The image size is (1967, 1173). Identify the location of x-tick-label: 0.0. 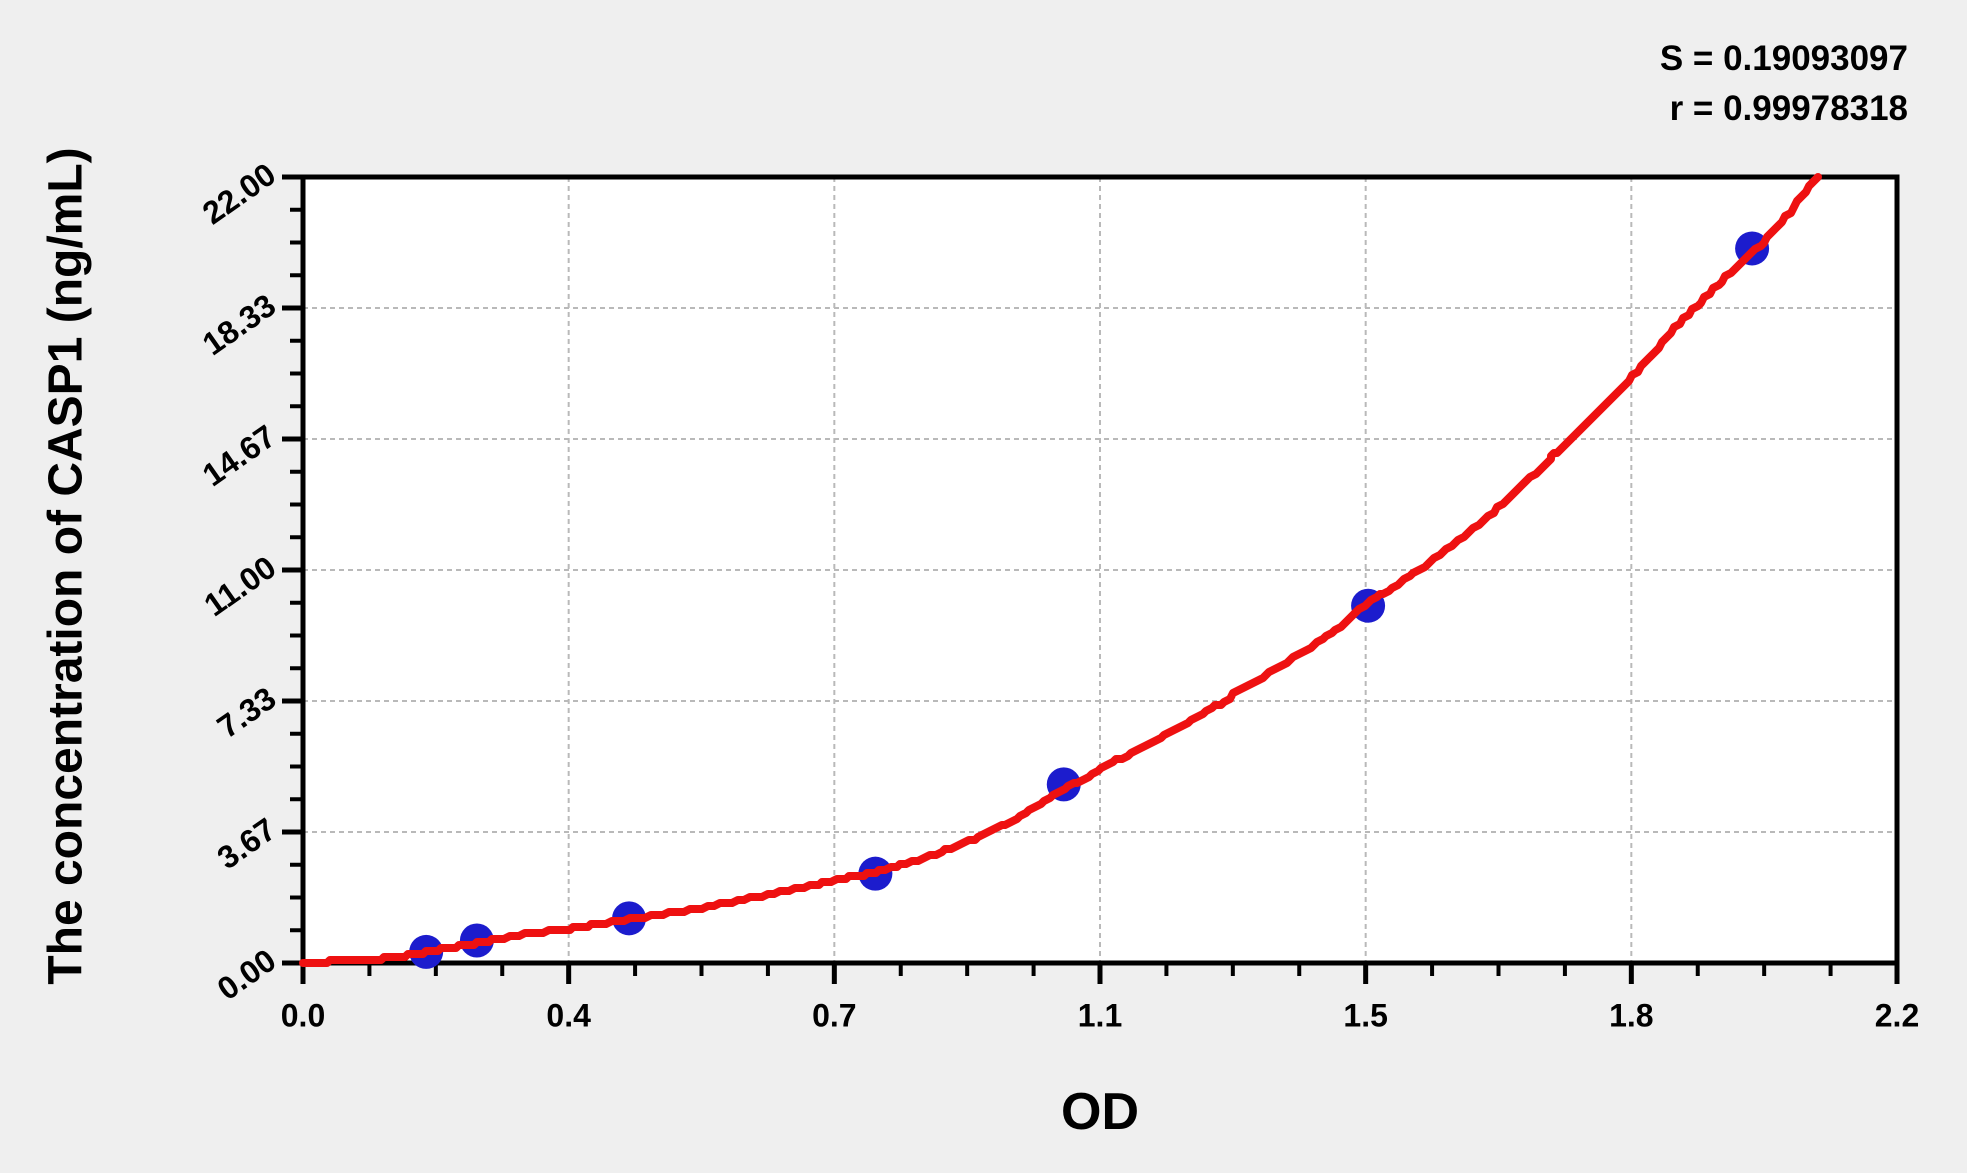
(303, 1015).